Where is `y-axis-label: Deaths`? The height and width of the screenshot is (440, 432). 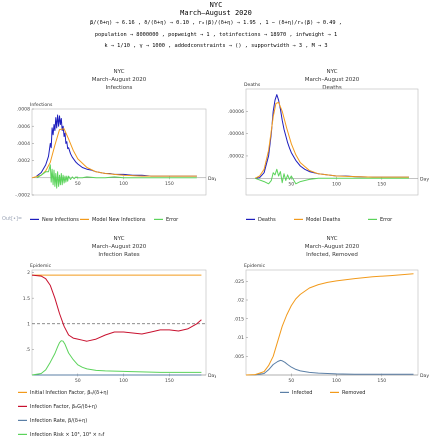 y-axis-label: Deaths is located at coordinates (252, 85).